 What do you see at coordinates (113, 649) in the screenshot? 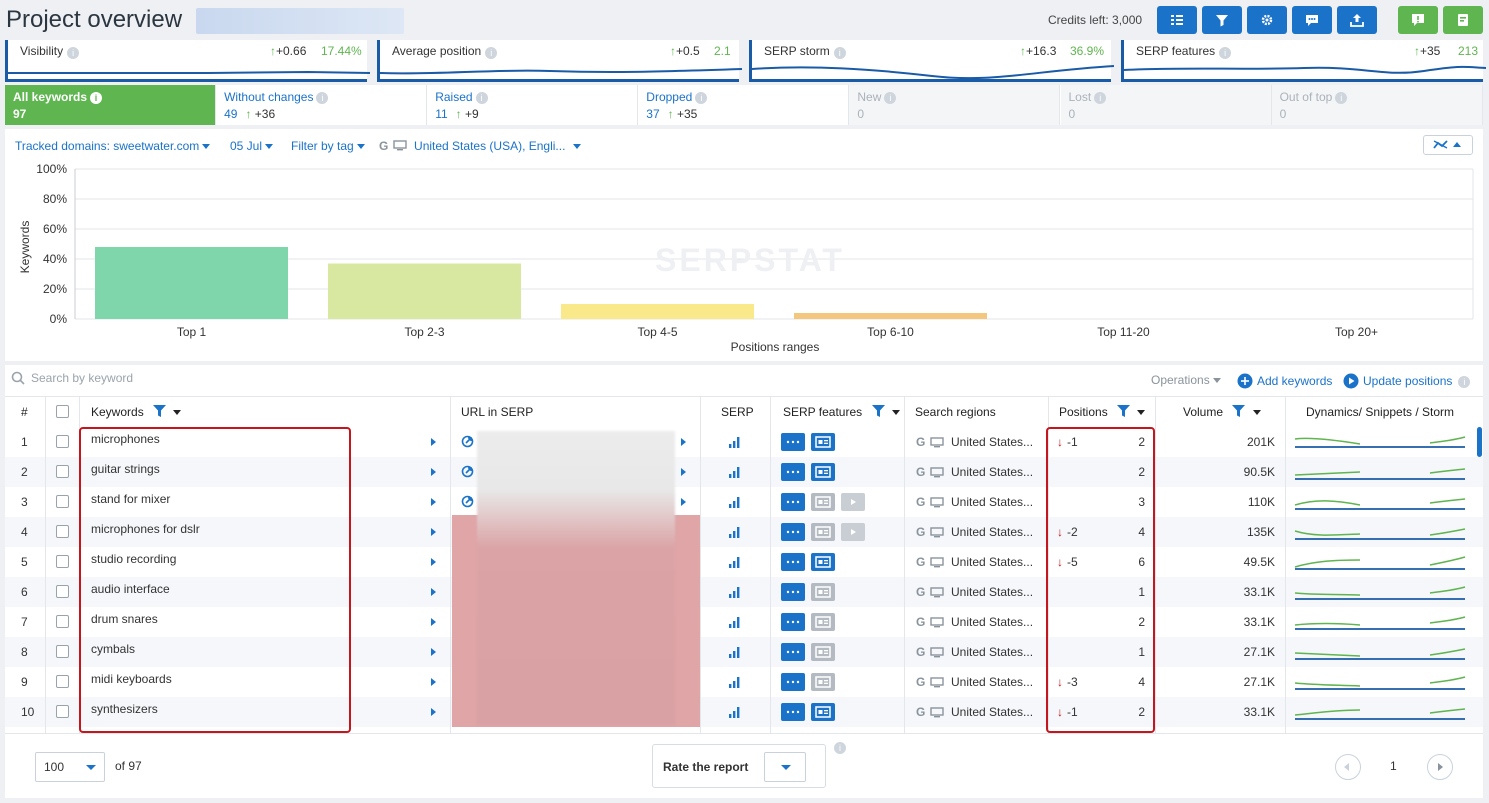
I see `keyword-cell: cymbals` at bounding box center [113, 649].